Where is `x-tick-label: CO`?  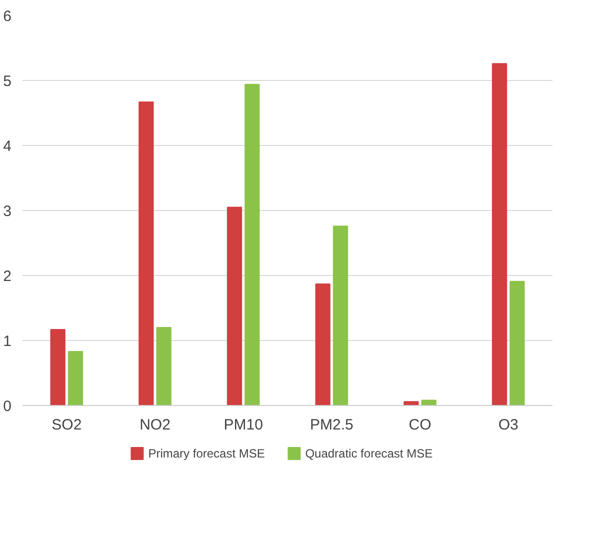
x-tick-label: CO is located at coordinates (420, 425).